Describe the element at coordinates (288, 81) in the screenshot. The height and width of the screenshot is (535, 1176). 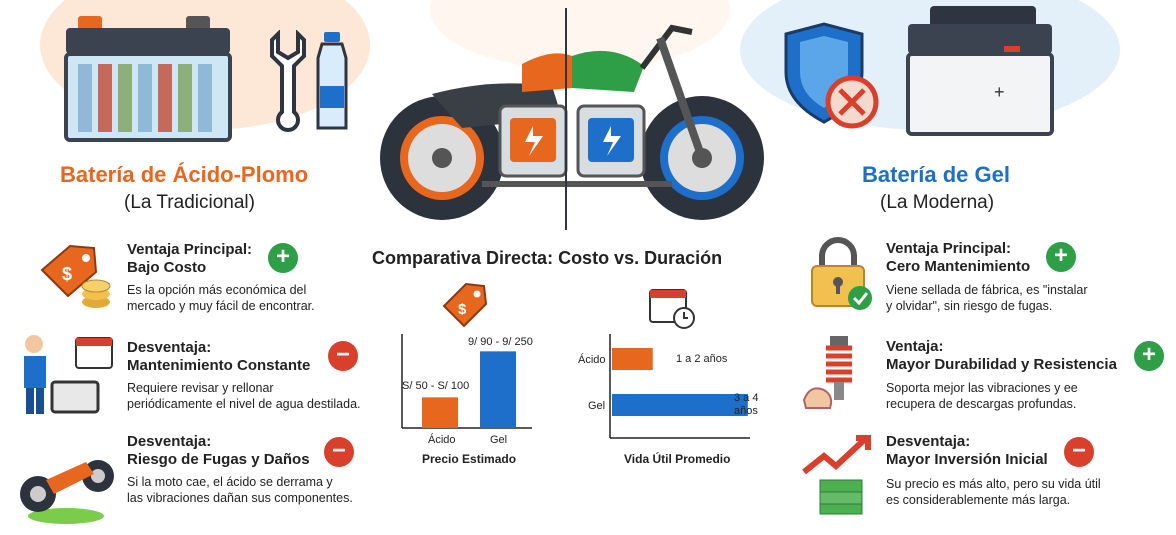
I see `wrench-icon` at that location.